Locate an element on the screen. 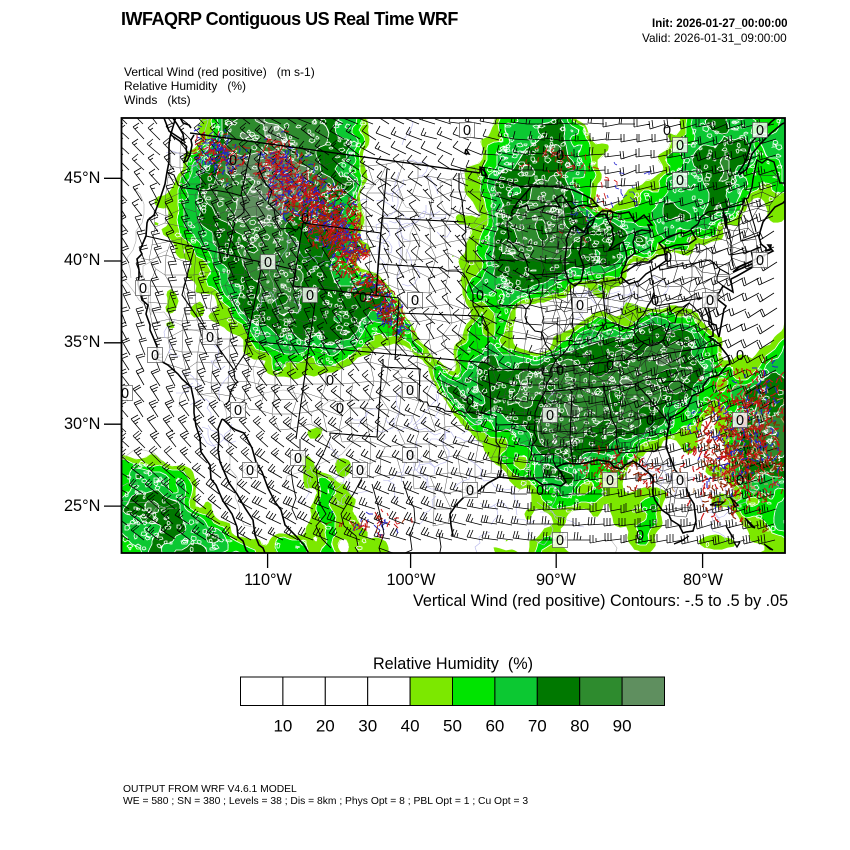 This screenshot has width=850, height=850. svg-text: 80 is located at coordinates (579, 726).